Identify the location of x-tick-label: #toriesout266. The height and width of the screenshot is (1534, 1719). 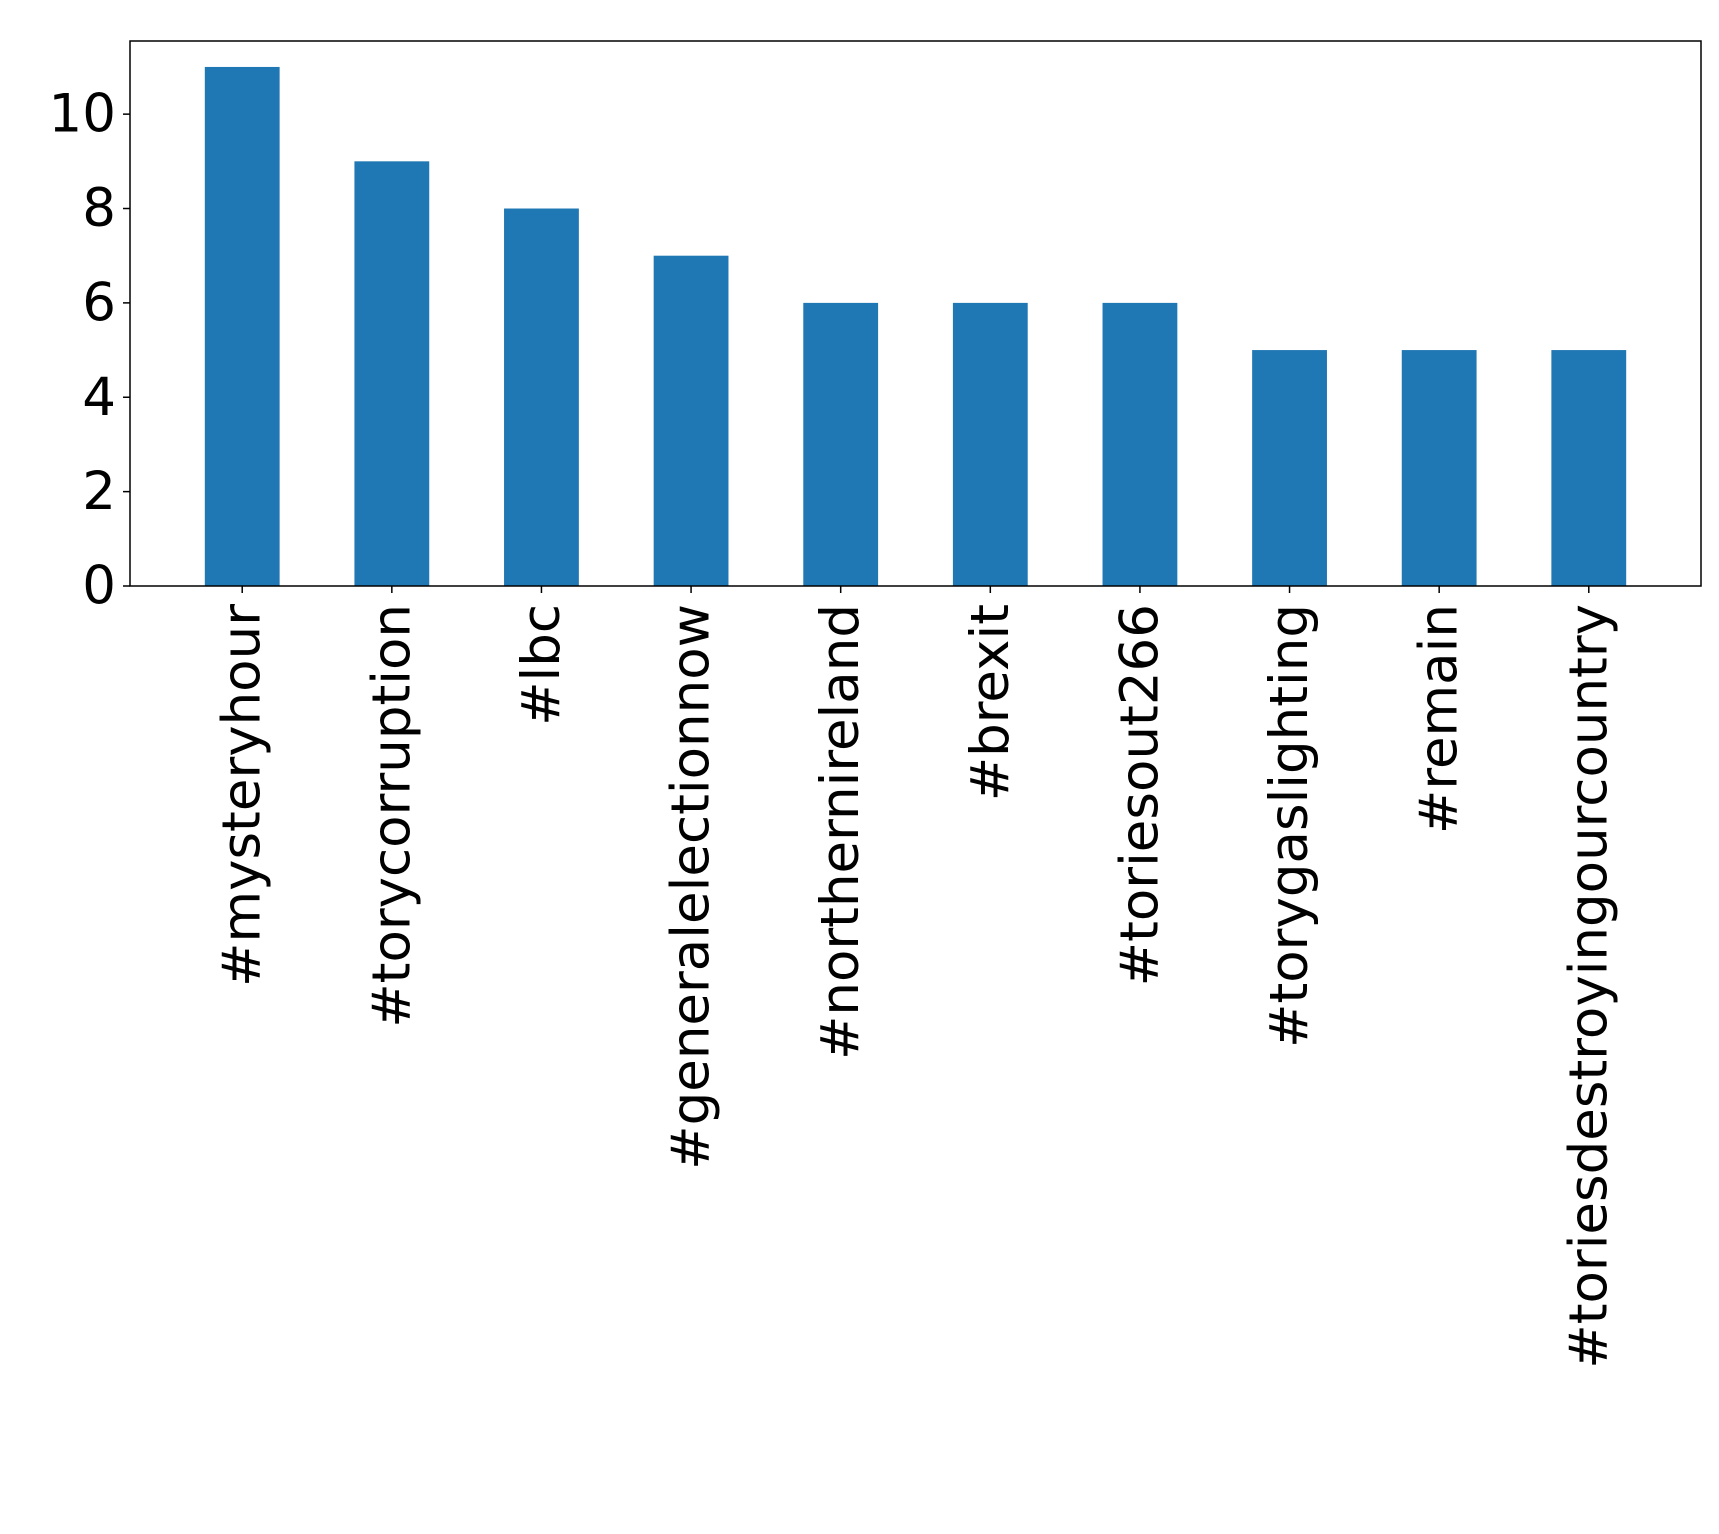
(1139, 795).